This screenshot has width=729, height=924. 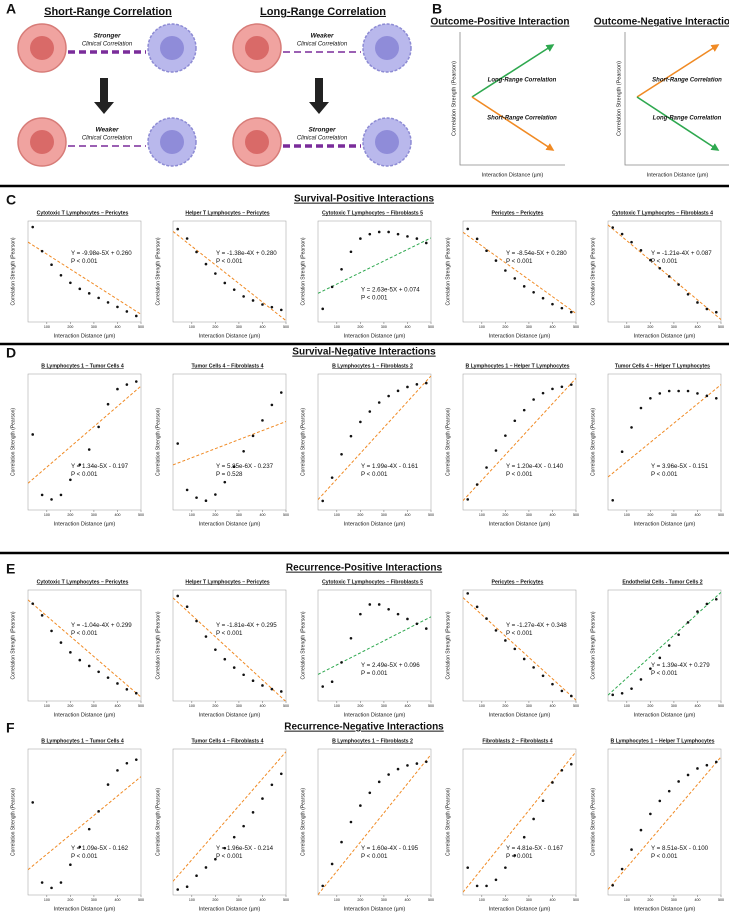 What do you see at coordinates (513, 71) in the screenshot?
I see `trend-arrow` at bounding box center [513, 71].